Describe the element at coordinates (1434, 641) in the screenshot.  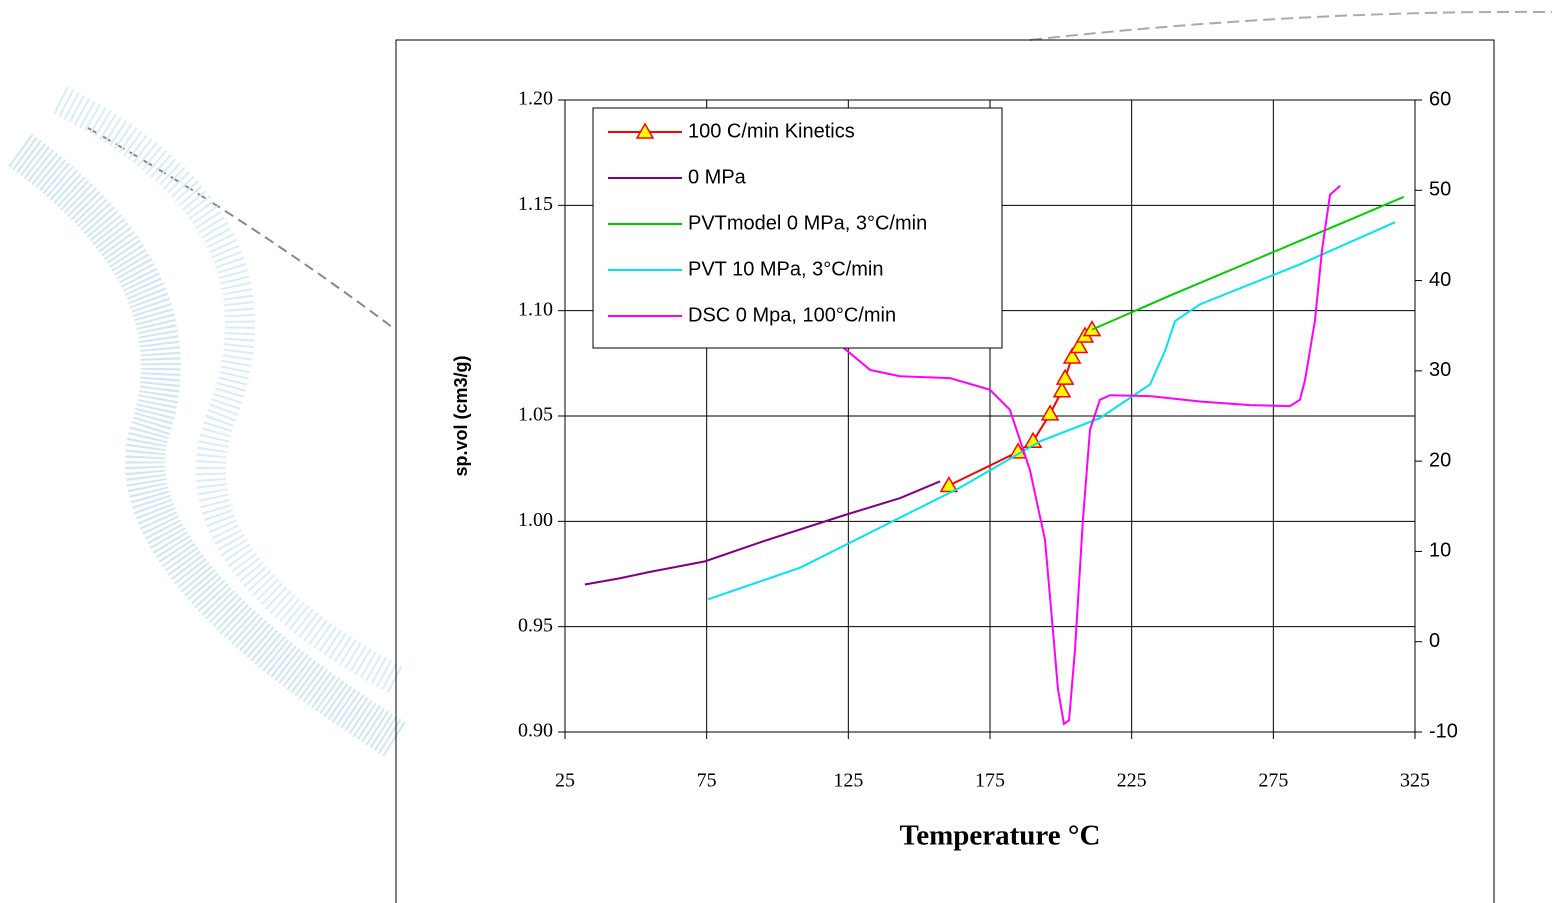
I see `y2-tick-label: 0` at that location.